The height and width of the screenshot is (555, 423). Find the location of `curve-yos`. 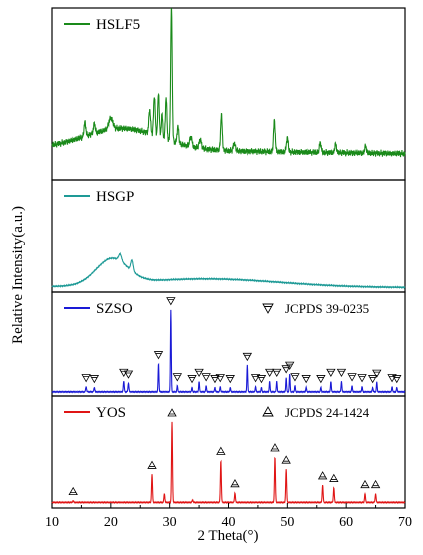

curve-yos is located at coordinates (228, 463).